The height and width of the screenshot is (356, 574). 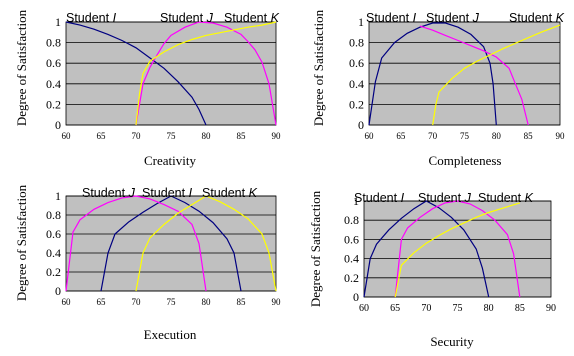 What do you see at coordinates (465, 160) in the screenshot?
I see `x-axis-label: Completeness` at bounding box center [465, 160].